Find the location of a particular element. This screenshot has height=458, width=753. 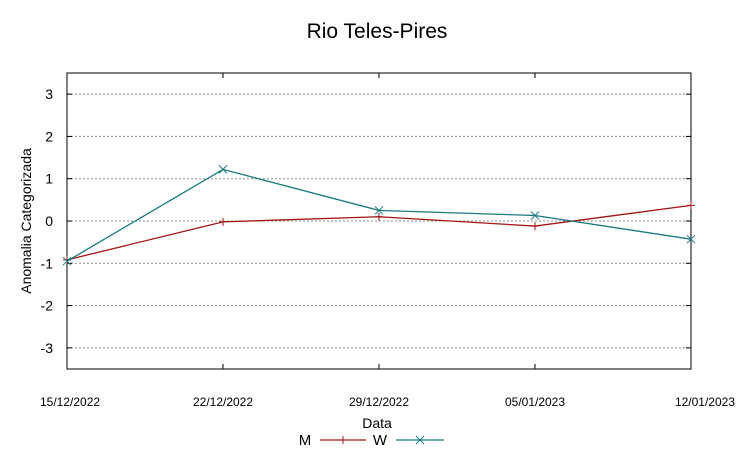

y-tick-label: -2 is located at coordinates (47, 306).